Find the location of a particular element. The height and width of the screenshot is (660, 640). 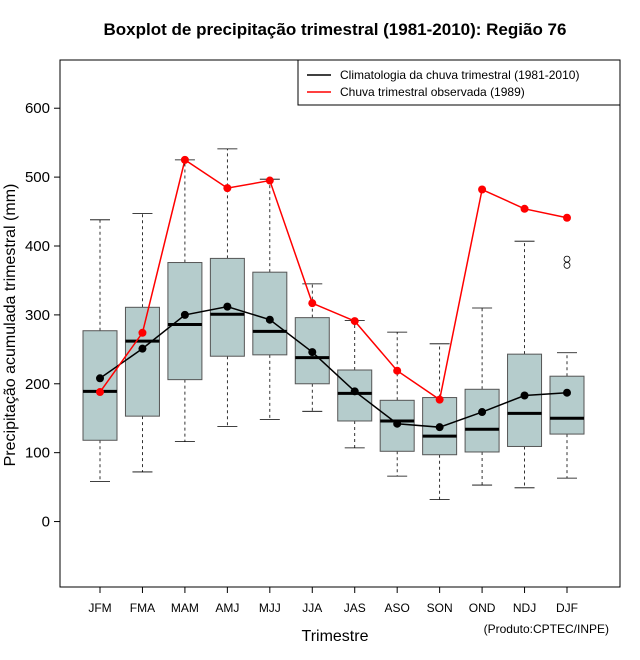

x-tick-label: ASO is located at coordinates (397, 608).